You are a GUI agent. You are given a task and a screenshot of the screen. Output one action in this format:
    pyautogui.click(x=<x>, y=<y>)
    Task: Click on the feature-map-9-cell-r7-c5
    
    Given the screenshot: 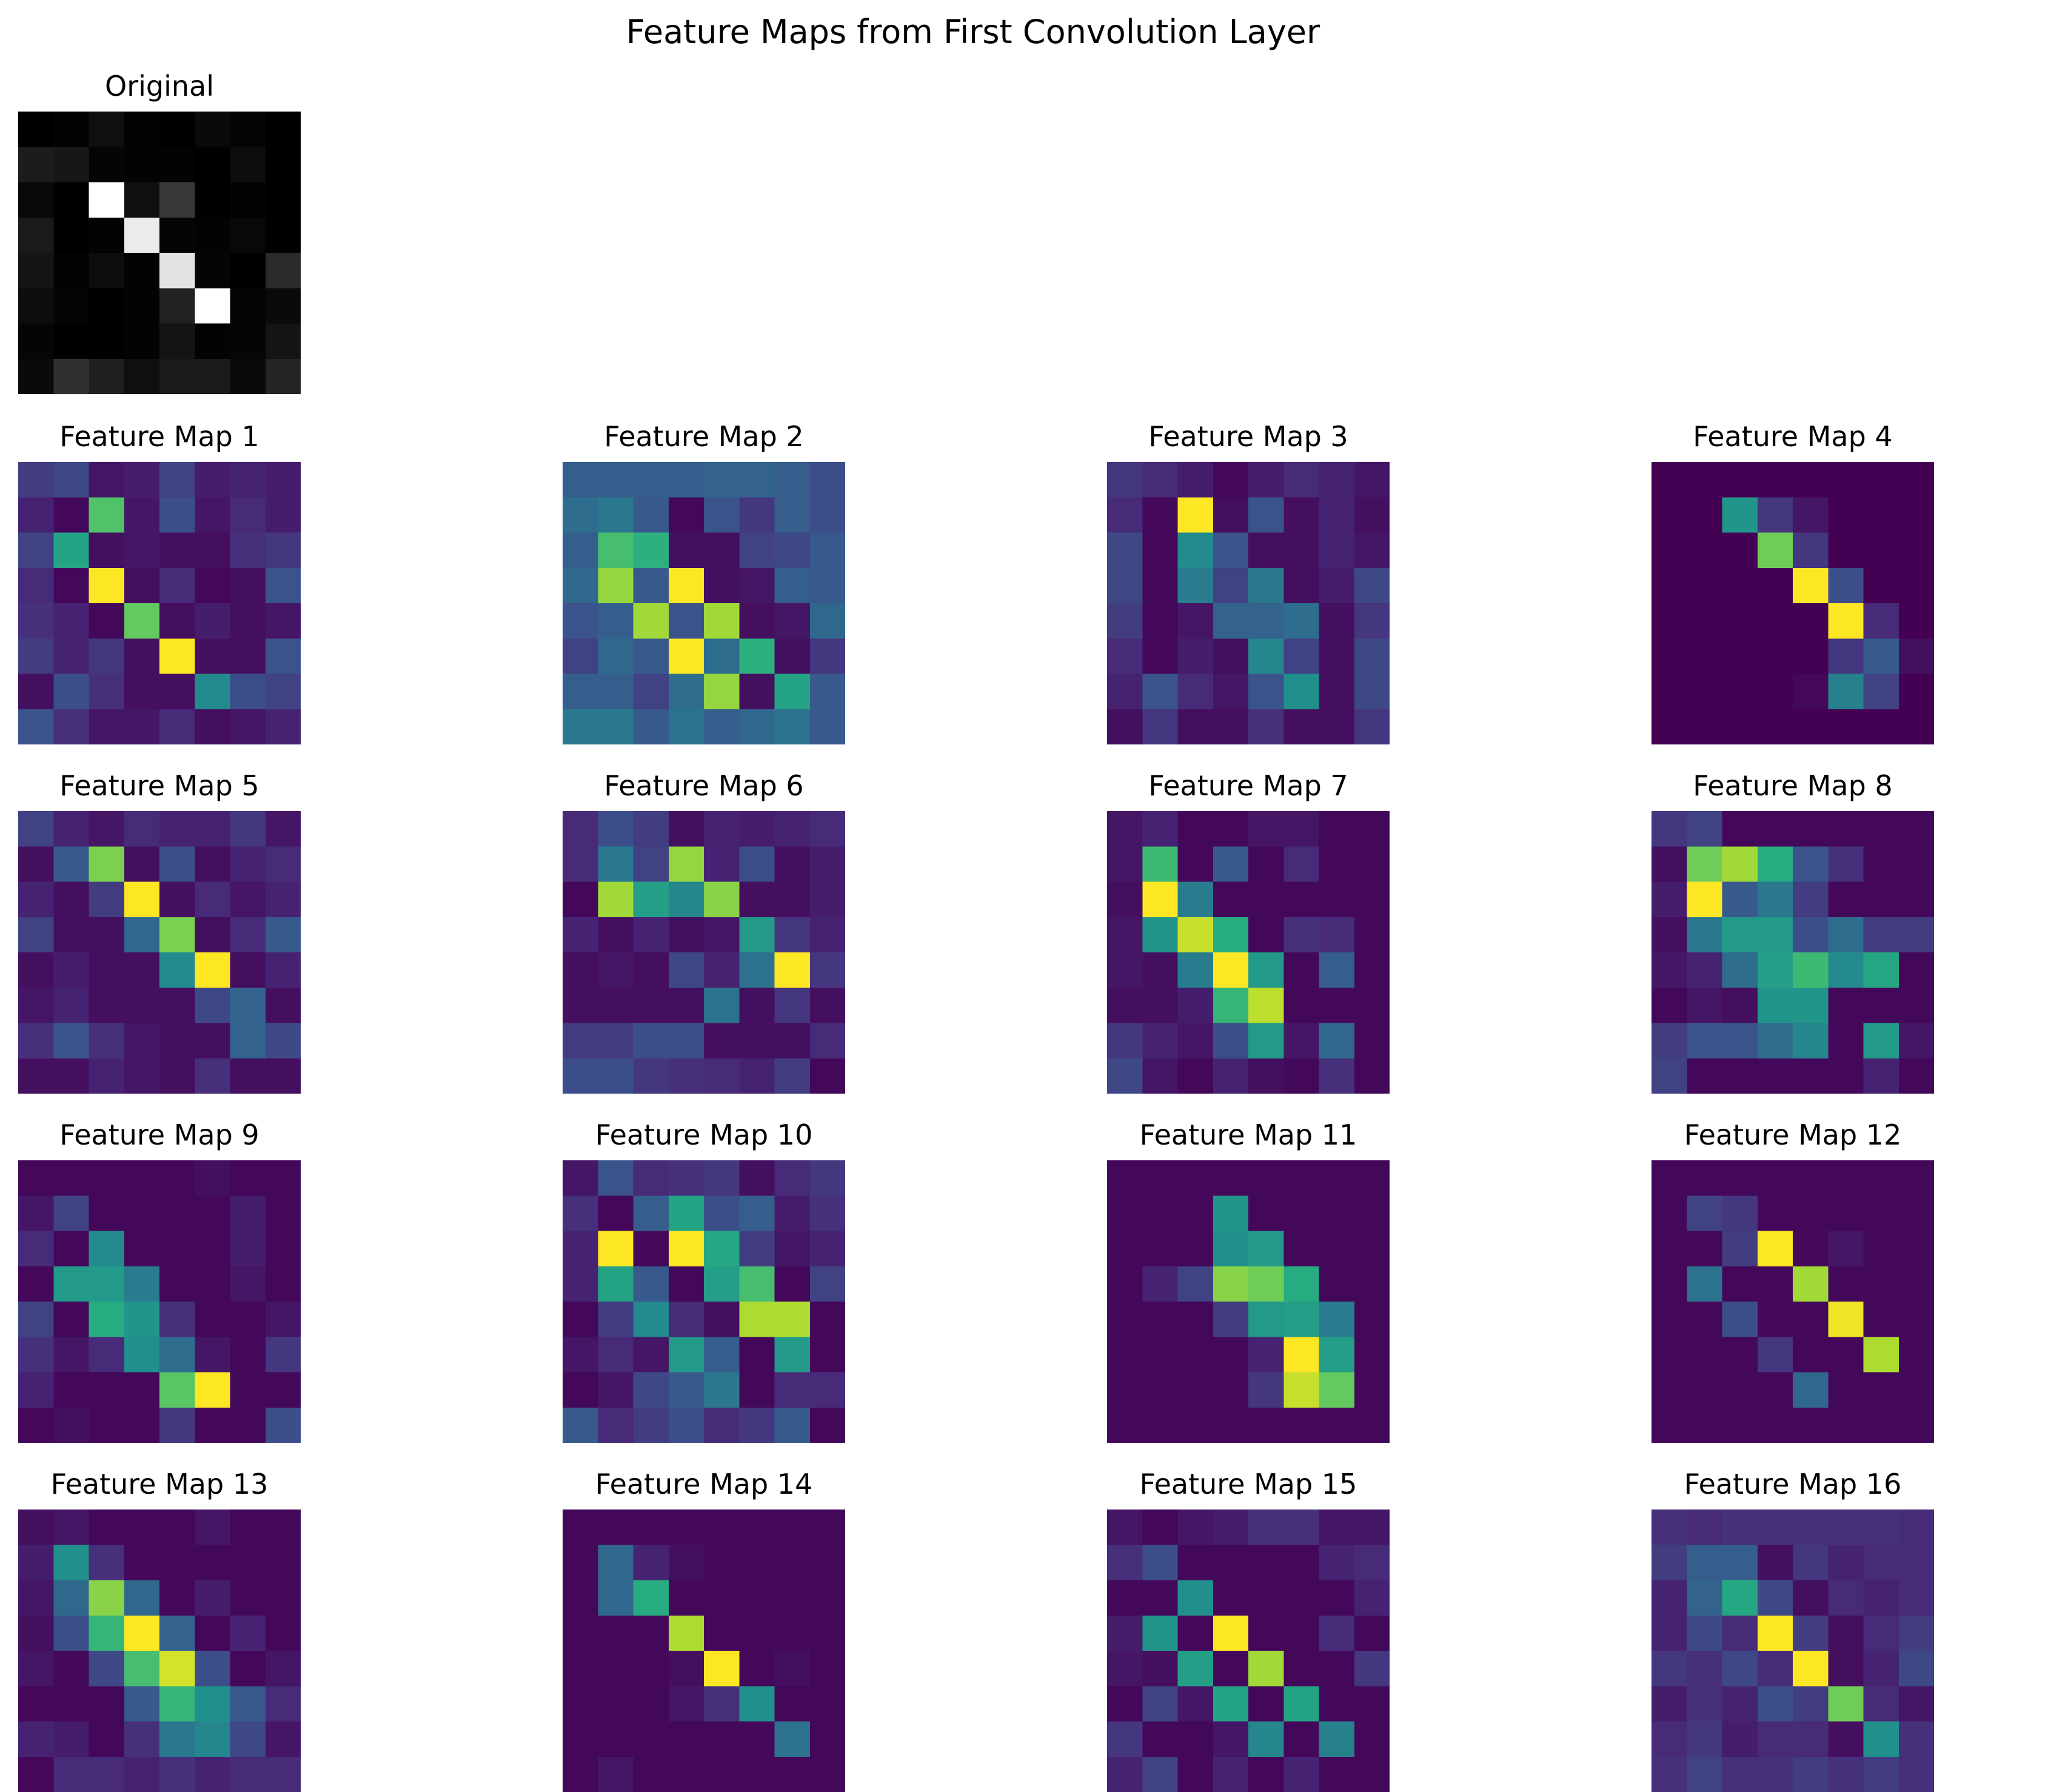 What is the action you would take?
    pyautogui.click(x=213, y=1425)
    